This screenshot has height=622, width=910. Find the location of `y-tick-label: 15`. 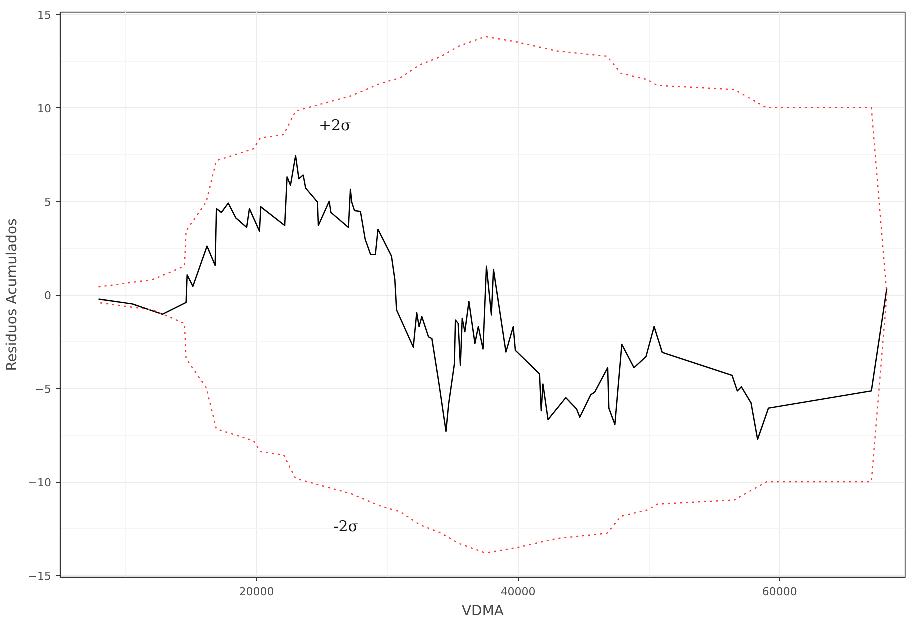

y-tick-label: 15 is located at coordinates (45, 15).